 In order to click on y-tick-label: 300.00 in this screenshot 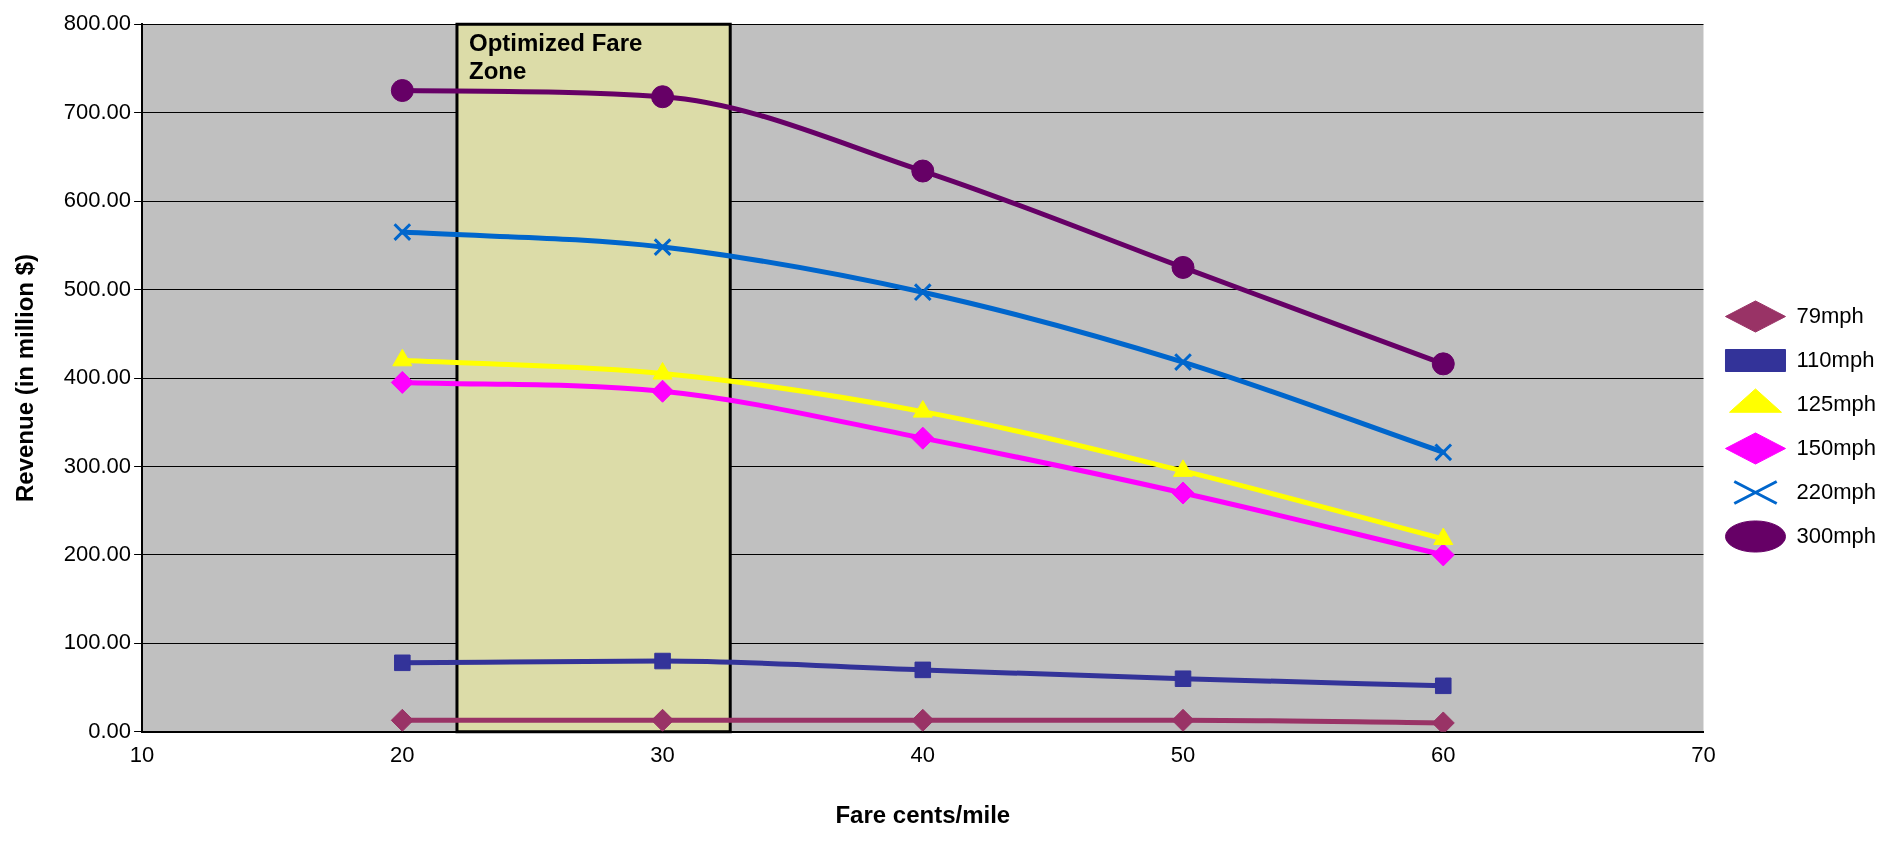, I will do `click(97, 465)`.